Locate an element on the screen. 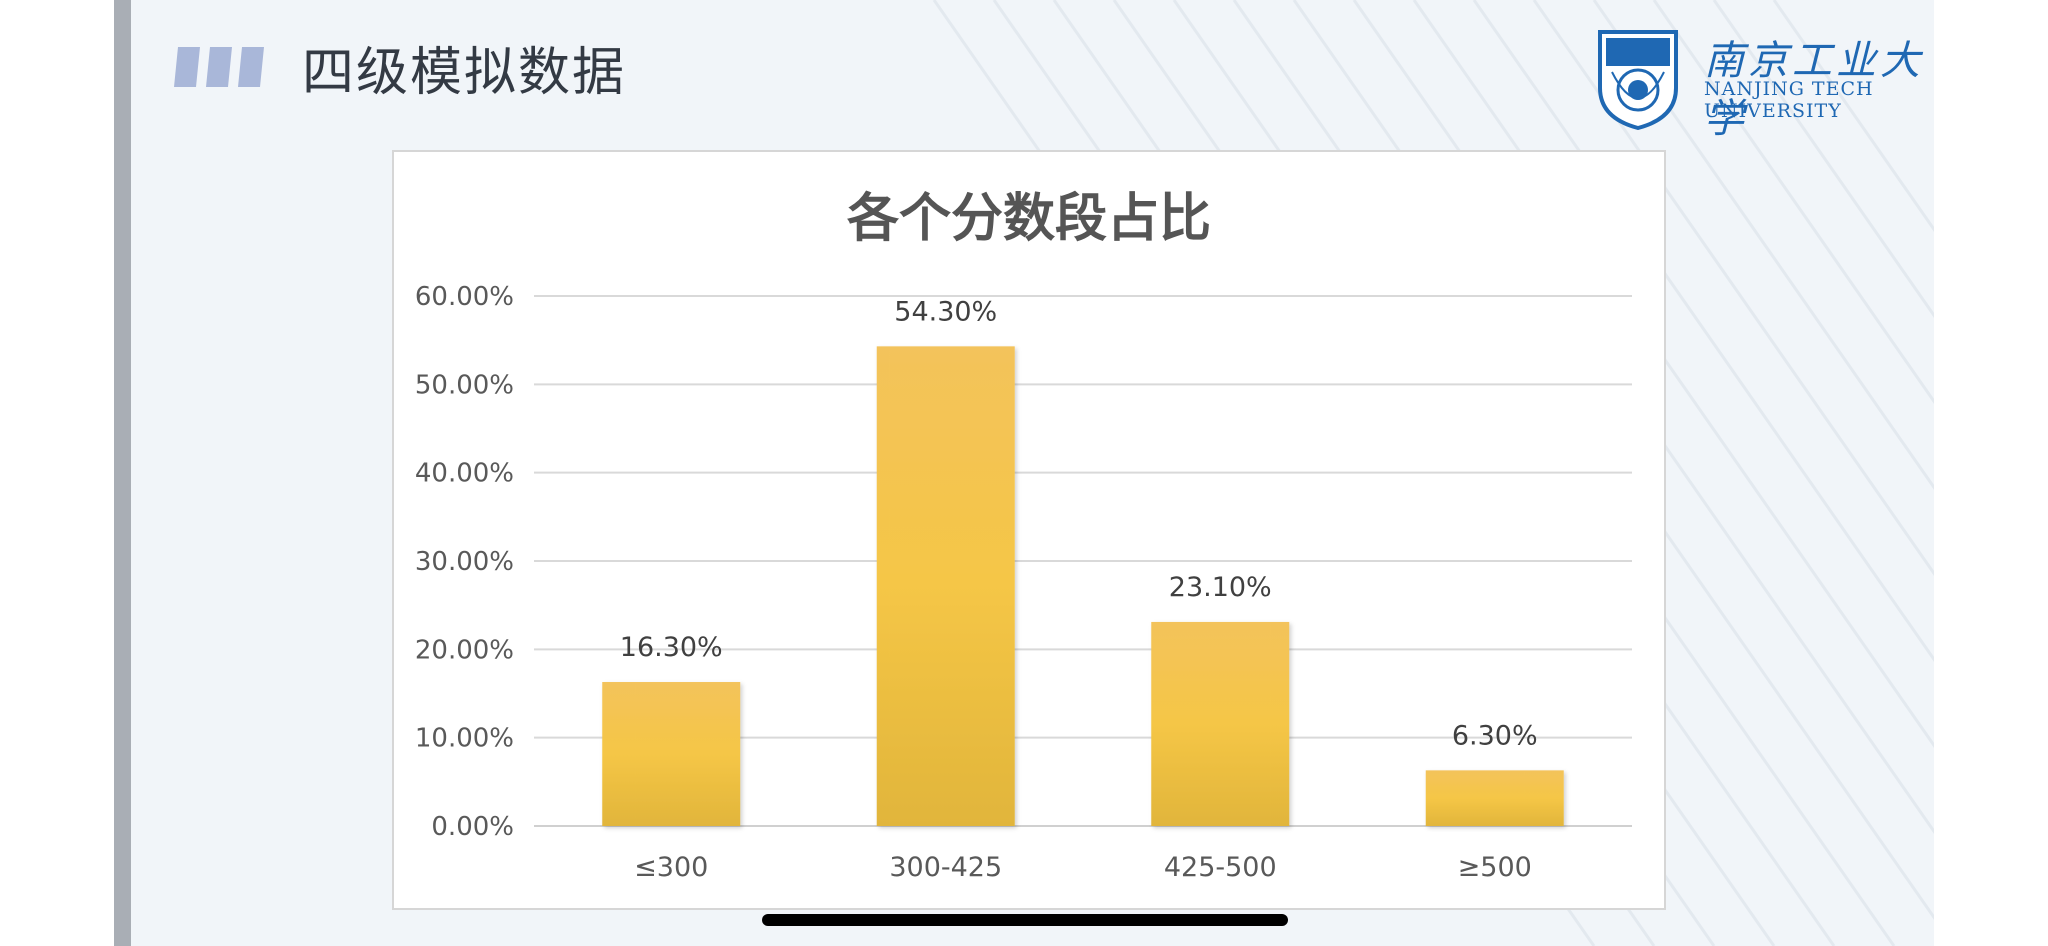 The height and width of the screenshot is (946, 2048). x-tick-label: 300-425 is located at coordinates (945, 867).